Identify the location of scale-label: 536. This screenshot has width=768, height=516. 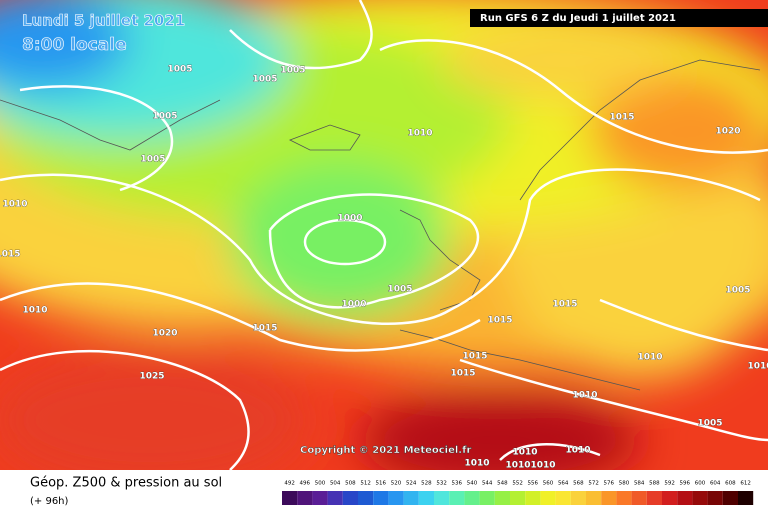
(457, 484).